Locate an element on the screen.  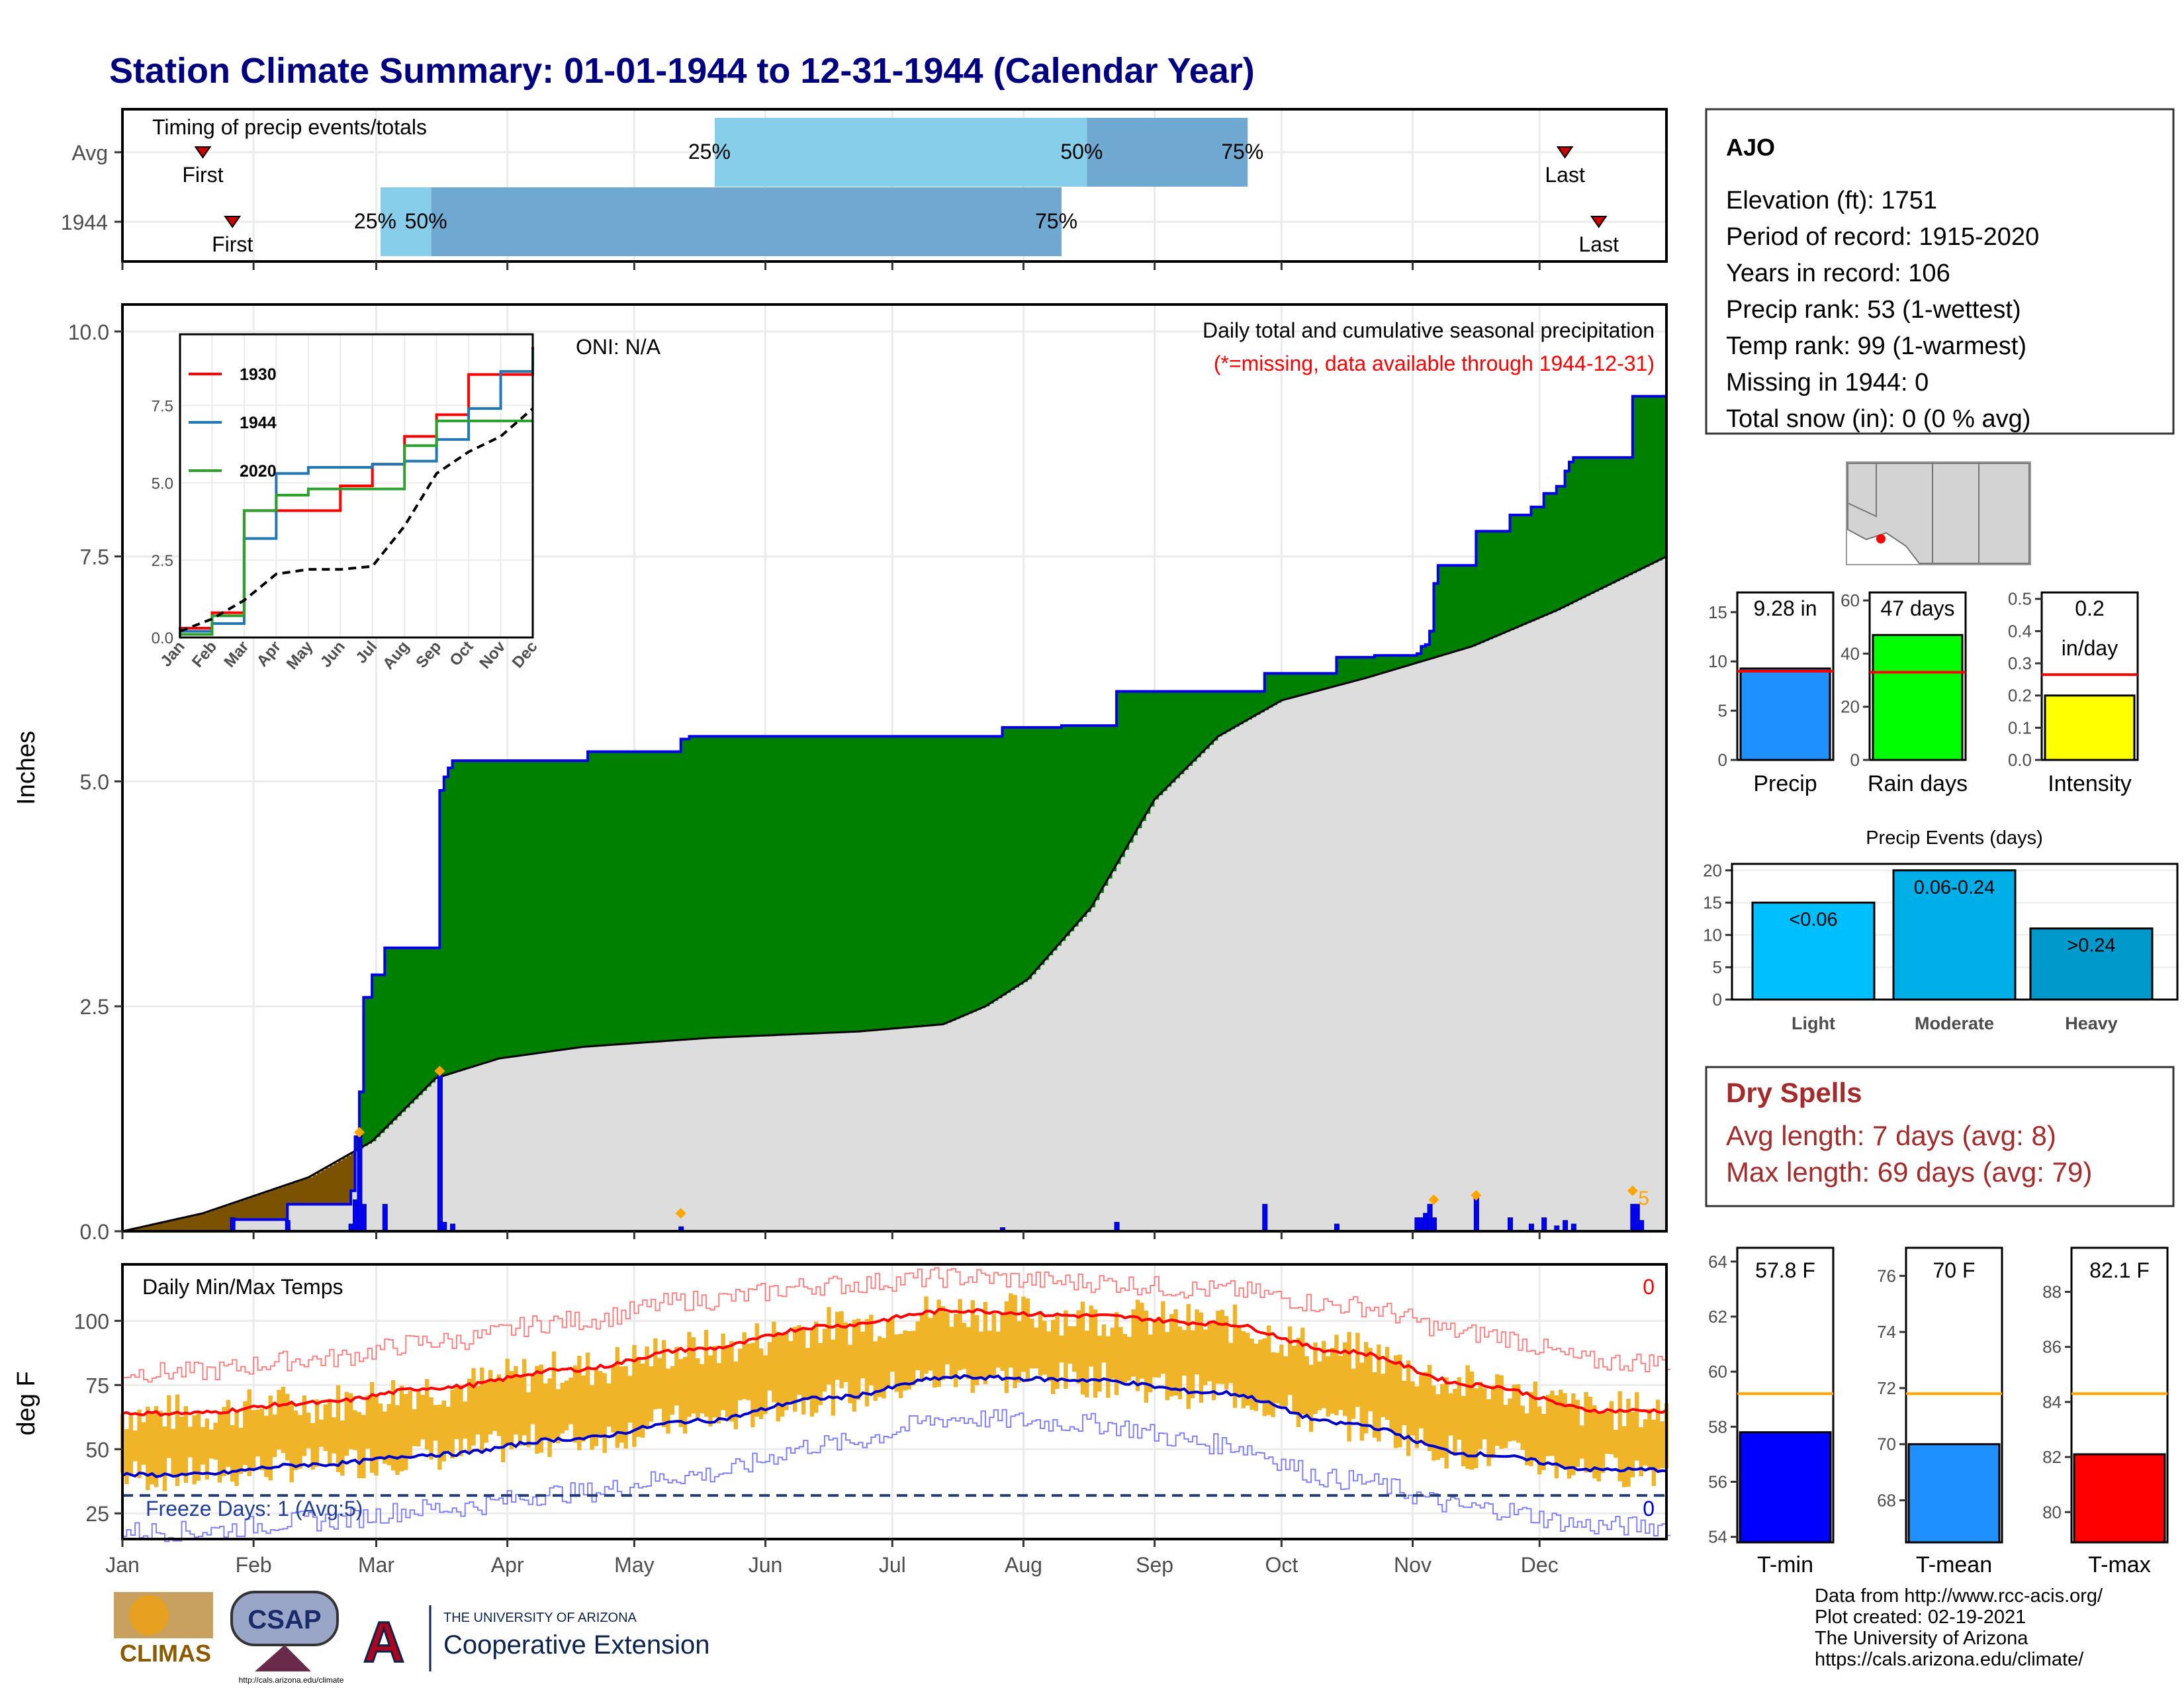
month-label: May is located at coordinates (634, 1565).